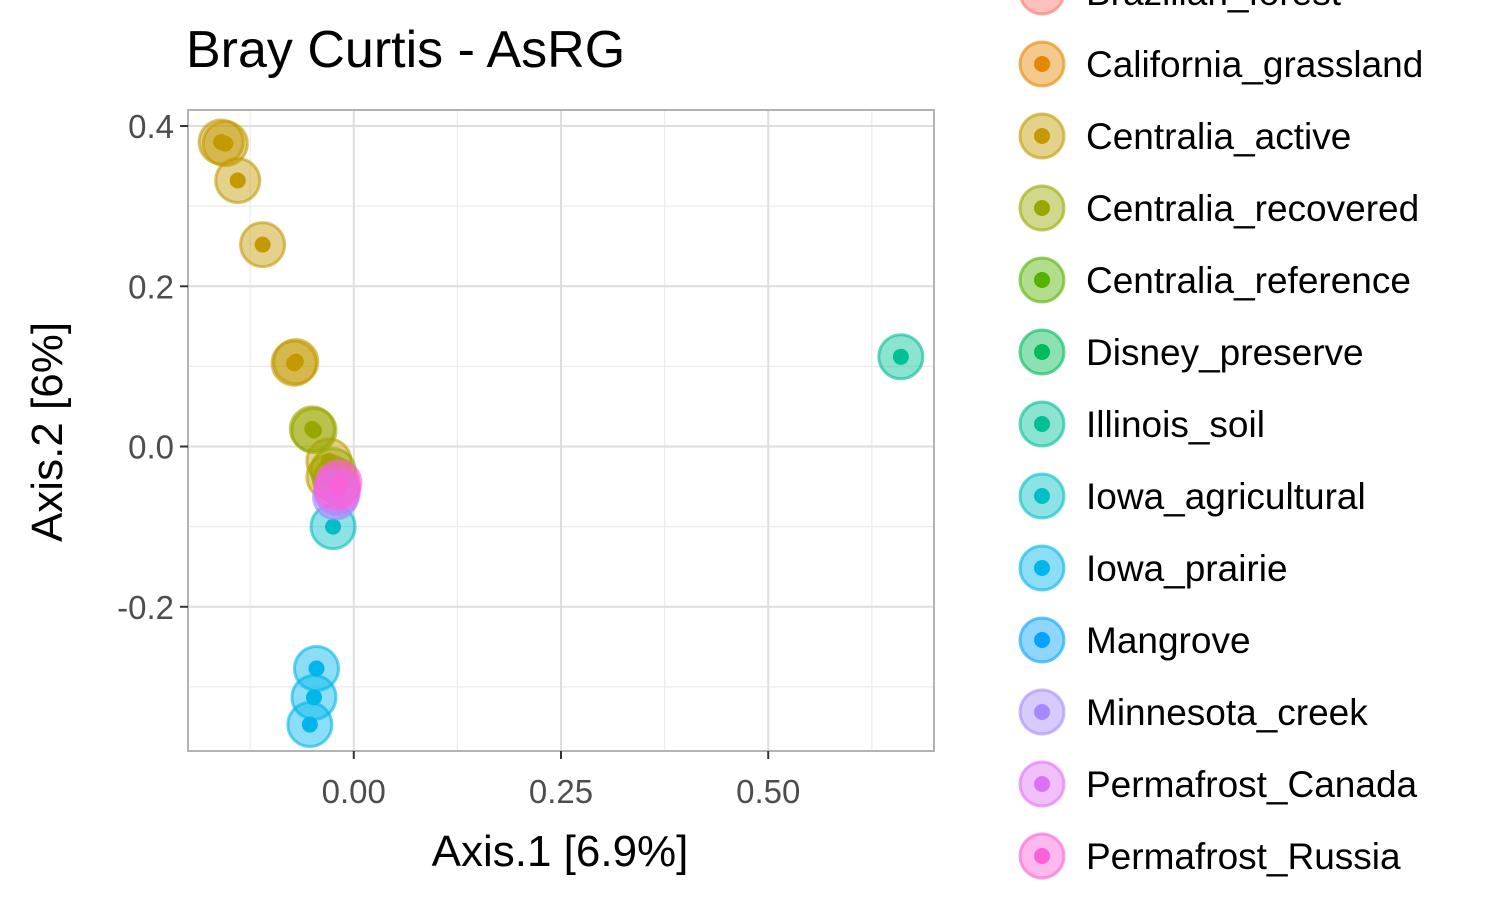 Image resolution: width=1500 pixels, height=900 pixels. What do you see at coordinates (1042, 8) in the screenshot?
I see `legend-key` at bounding box center [1042, 8].